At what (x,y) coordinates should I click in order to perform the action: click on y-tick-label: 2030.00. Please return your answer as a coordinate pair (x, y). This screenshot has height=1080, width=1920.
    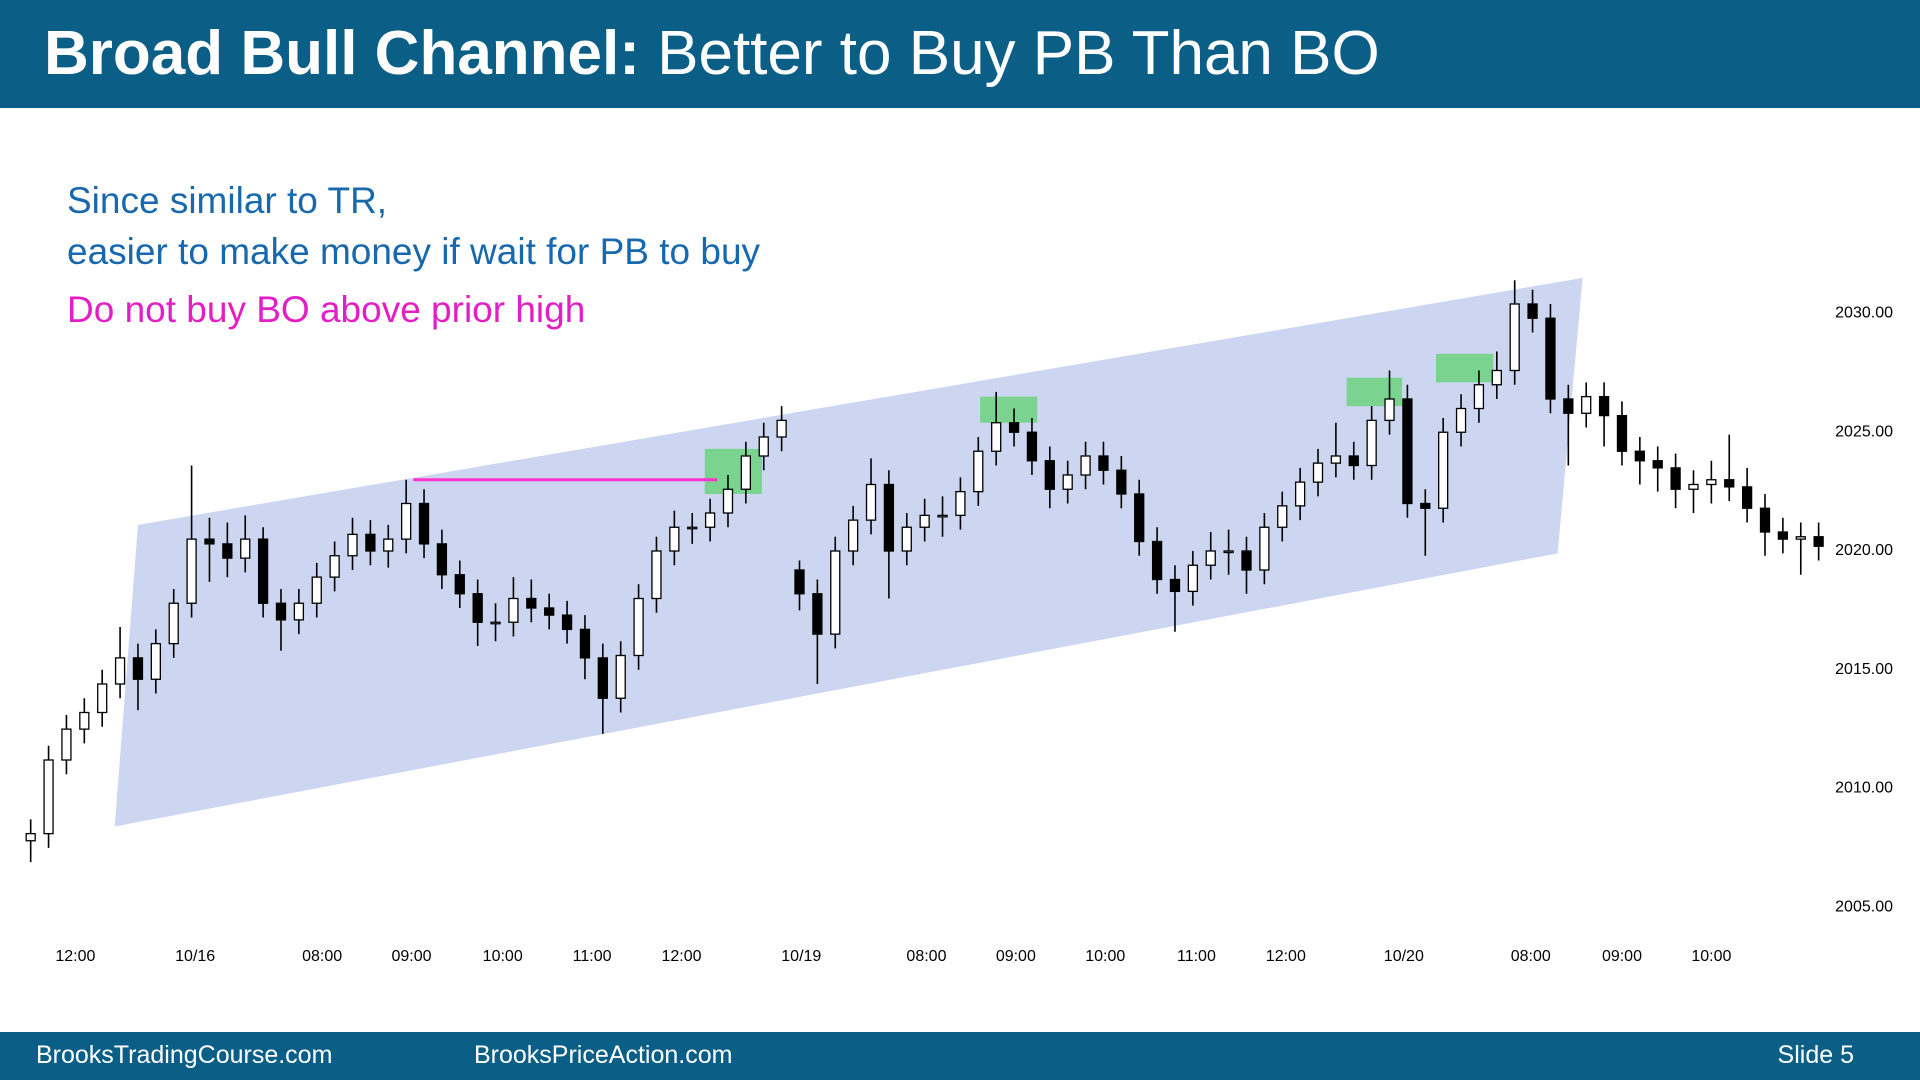
    Looking at the image, I should click on (1864, 313).